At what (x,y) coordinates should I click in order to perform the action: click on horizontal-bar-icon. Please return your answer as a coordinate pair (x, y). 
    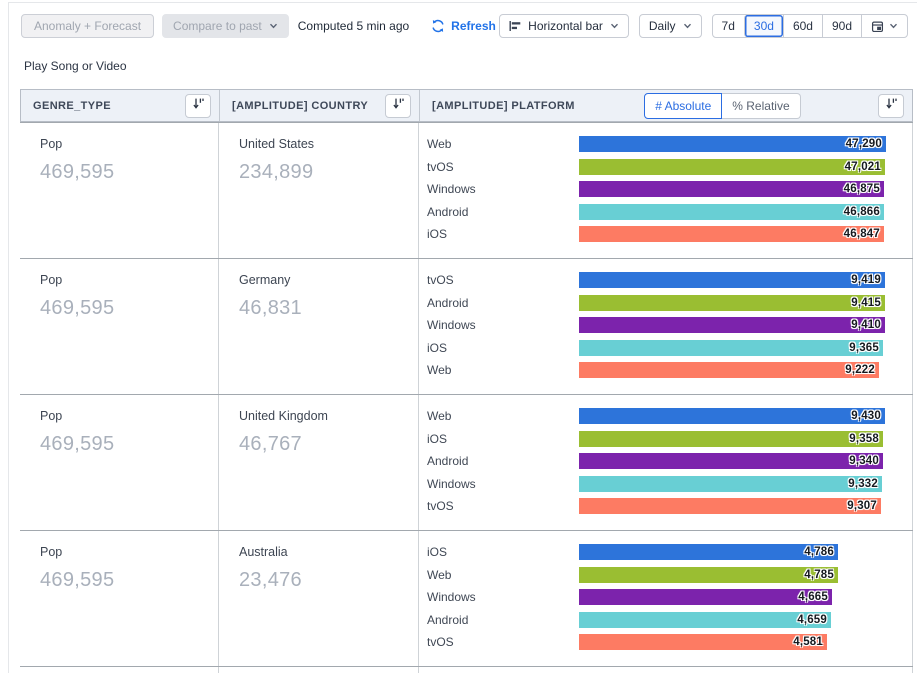
    Looking at the image, I should click on (515, 26).